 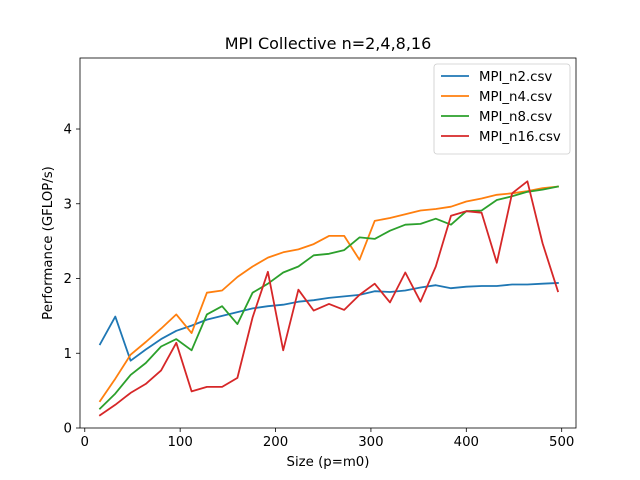 What do you see at coordinates (515, 97) in the screenshot?
I see `legend-label-1: MPI_n4.csv` at bounding box center [515, 97].